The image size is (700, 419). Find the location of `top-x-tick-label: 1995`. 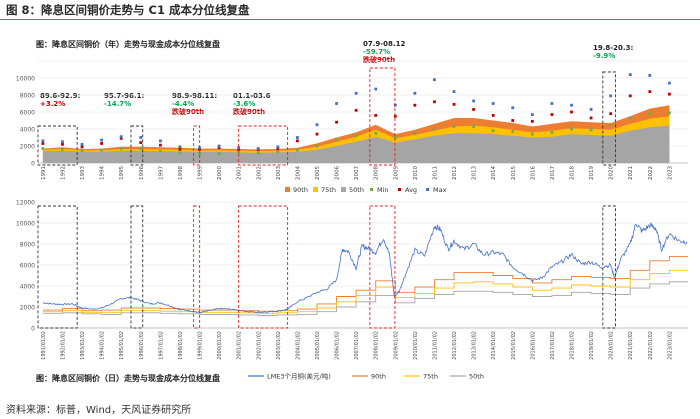

top-x-tick-label: 1995 is located at coordinates (122, 173).